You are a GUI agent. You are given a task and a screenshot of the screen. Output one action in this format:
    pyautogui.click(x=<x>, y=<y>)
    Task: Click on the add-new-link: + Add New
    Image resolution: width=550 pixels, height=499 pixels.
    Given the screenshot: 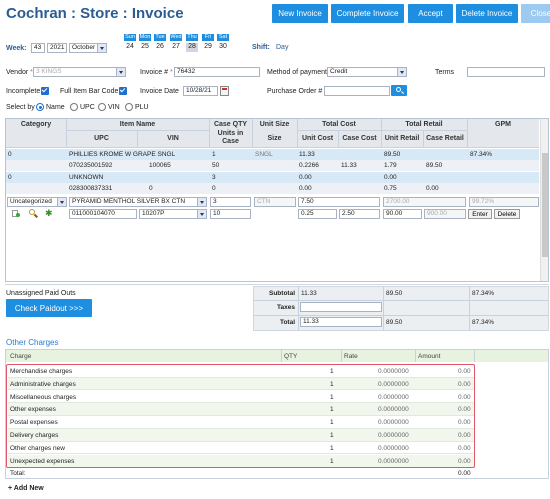 What is the action you would take?
    pyautogui.click(x=26, y=488)
    